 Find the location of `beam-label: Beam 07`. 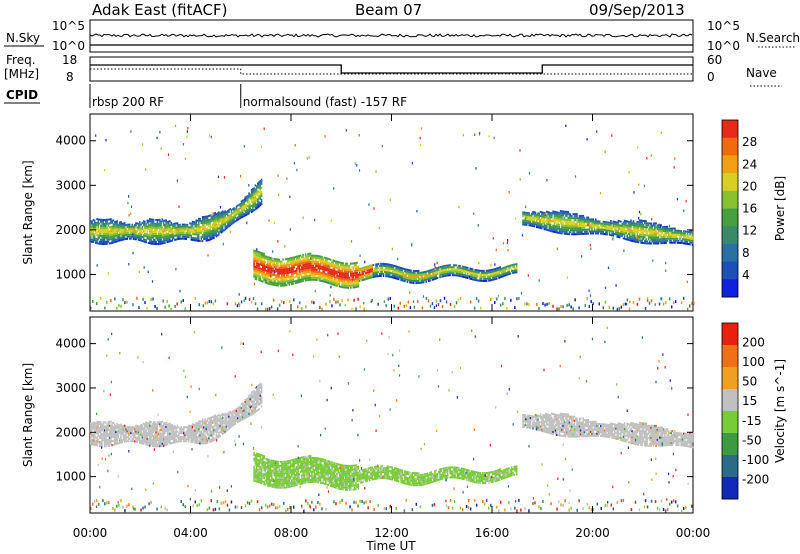

beam-label: Beam 07 is located at coordinates (388, 10).